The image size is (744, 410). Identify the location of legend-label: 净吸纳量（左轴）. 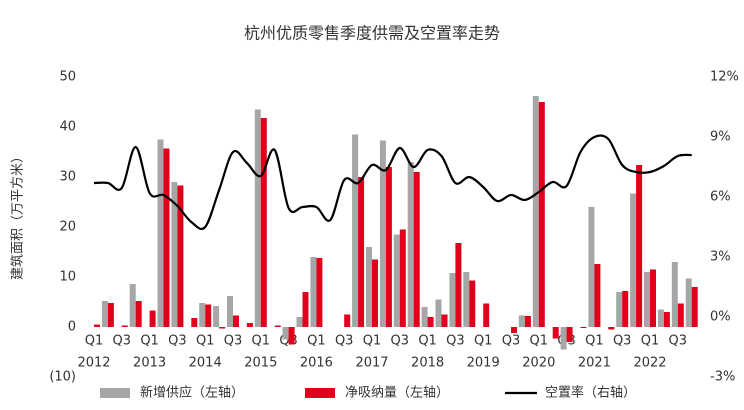
(397, 393).